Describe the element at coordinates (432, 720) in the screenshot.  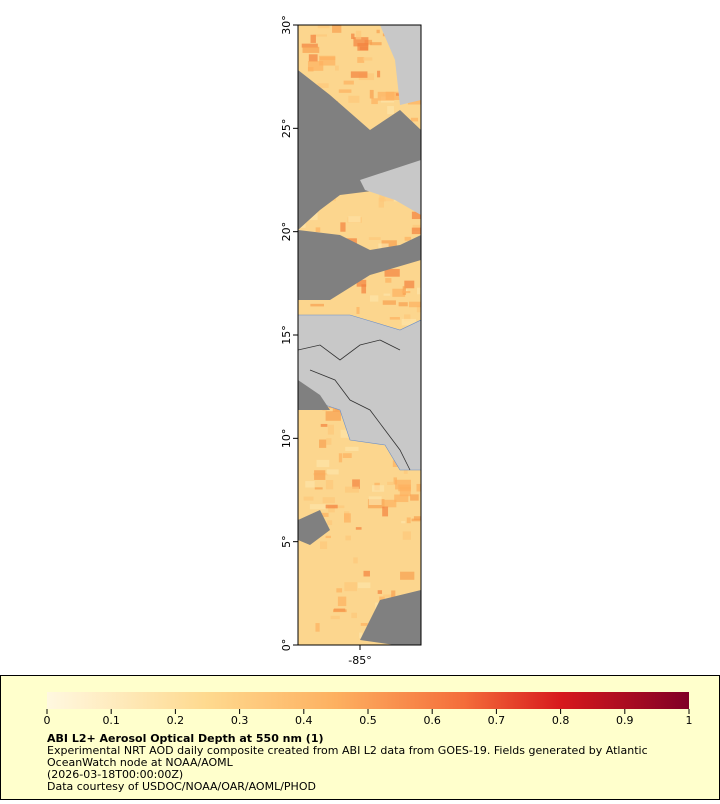
I see `colorbar-tick-label: 0.6` at that location.